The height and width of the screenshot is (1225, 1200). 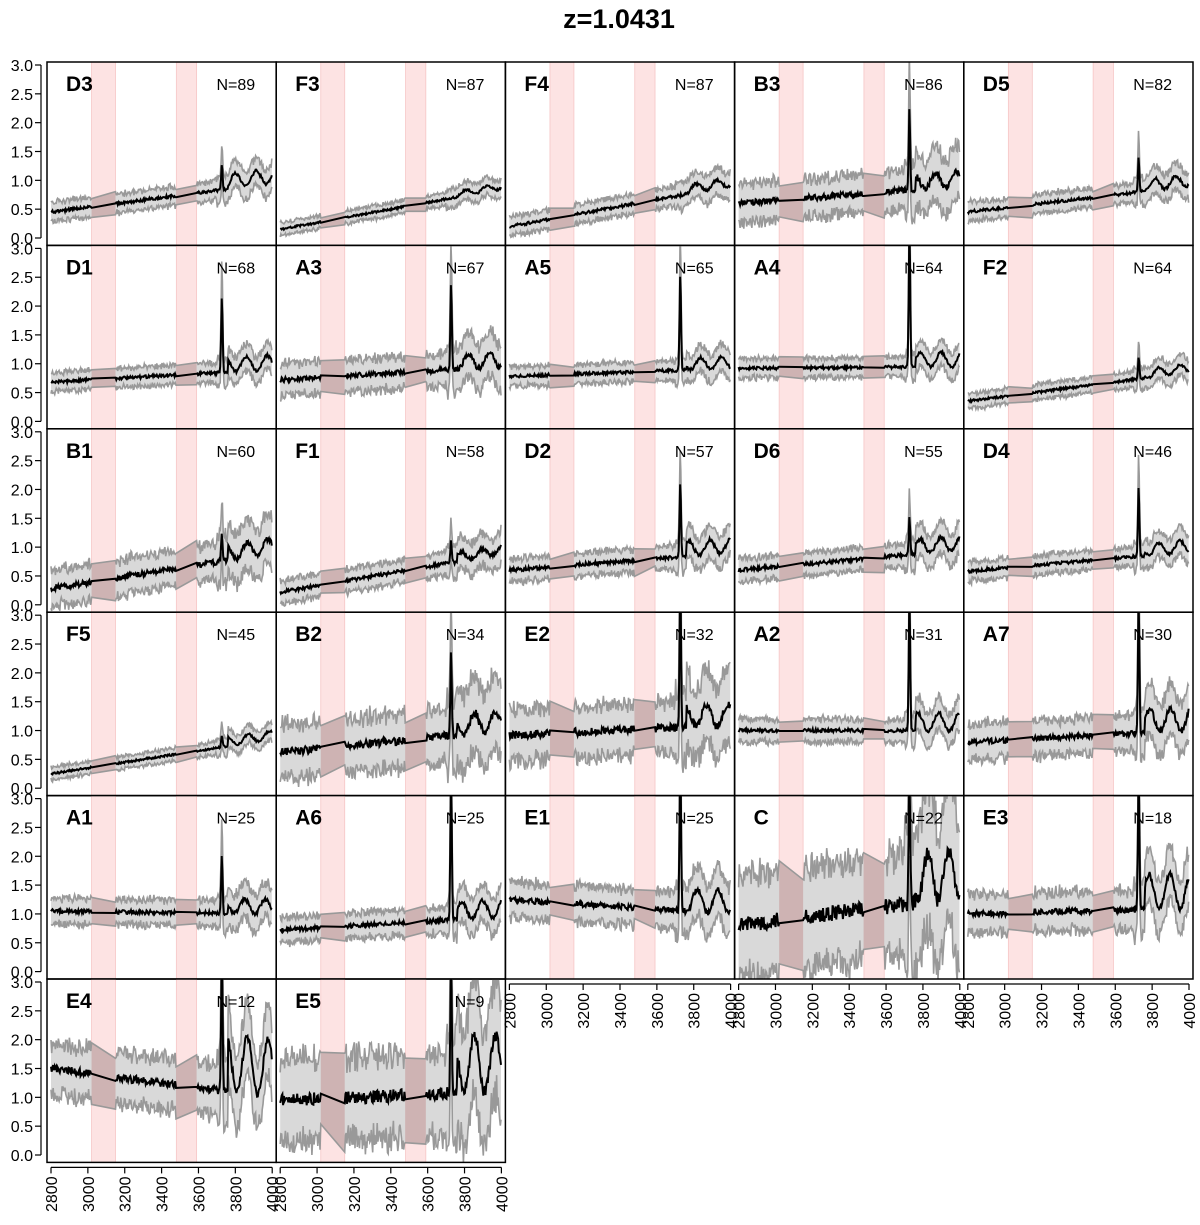 I want to click on panel-a7: A7 N=30, so click(x=1078, y=704).